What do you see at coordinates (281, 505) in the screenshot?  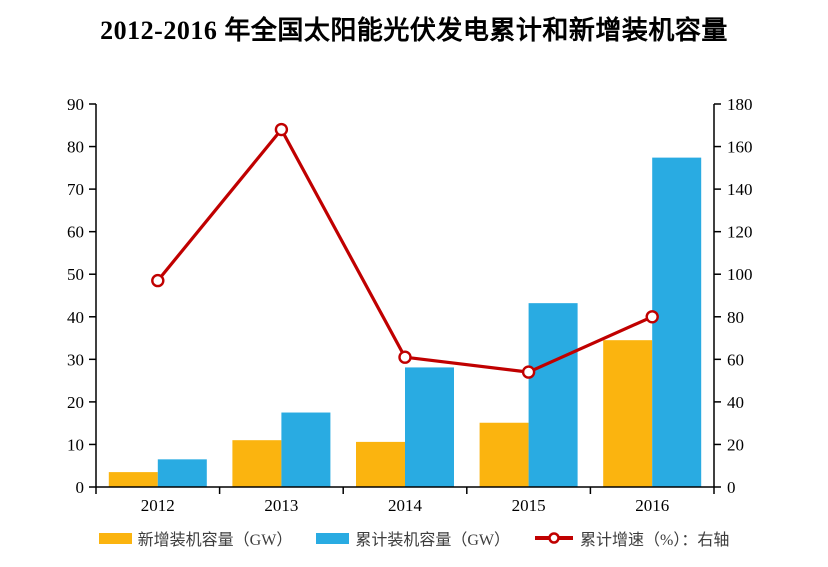 I see `x-axis-category-label: 2013` at bounding box center [281, 505].